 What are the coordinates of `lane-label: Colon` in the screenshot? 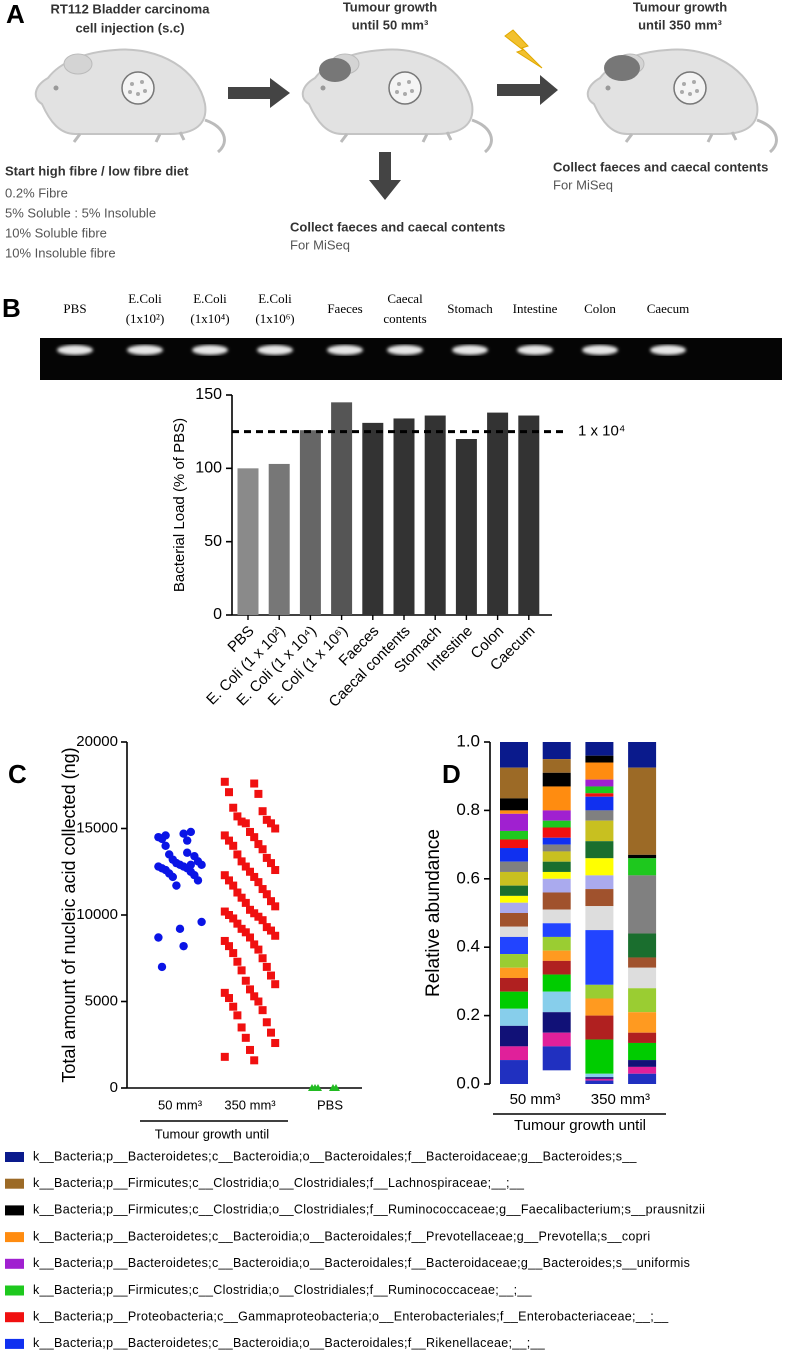 It's located at (600, 308).